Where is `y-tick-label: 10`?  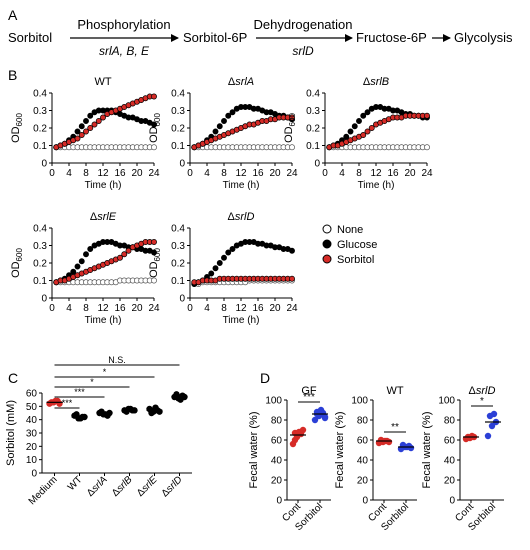 y-tick-label: 10 is located at coordinates (32, 460).